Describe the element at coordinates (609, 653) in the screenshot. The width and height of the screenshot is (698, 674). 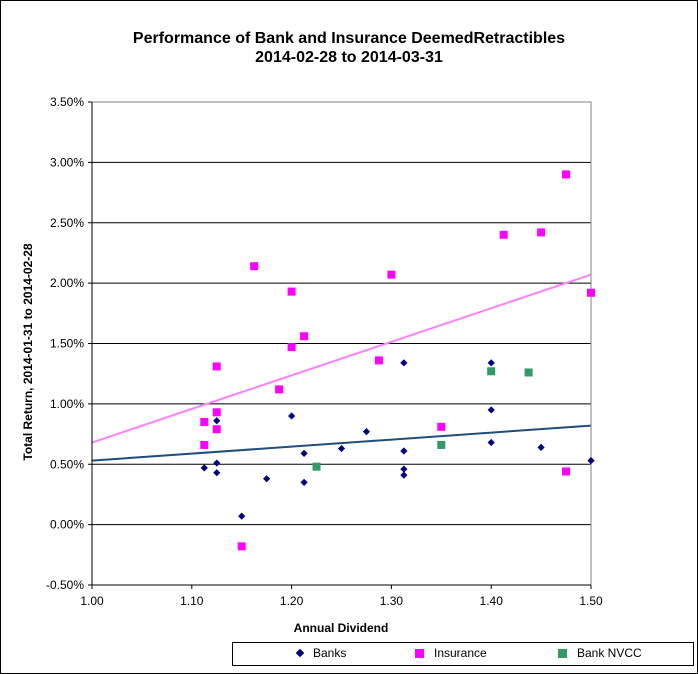
I see `legend-label-bank-nvcc: Bank NVCC` at that location.